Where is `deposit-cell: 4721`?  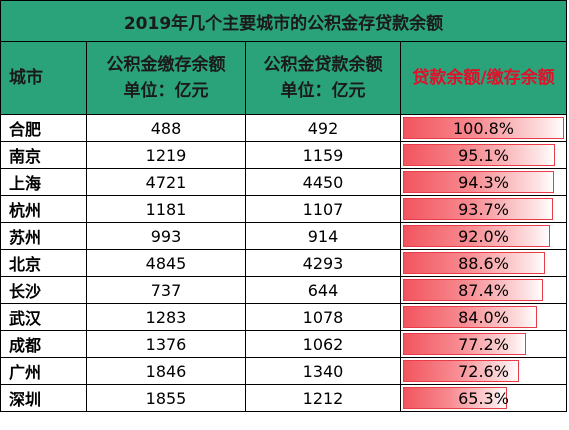
deposit-cell: 4721 is located at coordinates (166, 182).